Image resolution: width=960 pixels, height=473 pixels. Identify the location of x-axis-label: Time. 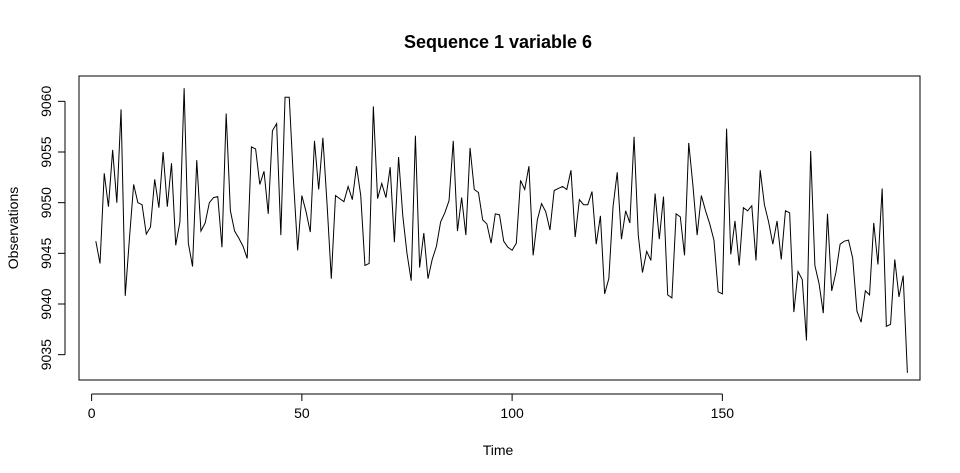
(498, 450).